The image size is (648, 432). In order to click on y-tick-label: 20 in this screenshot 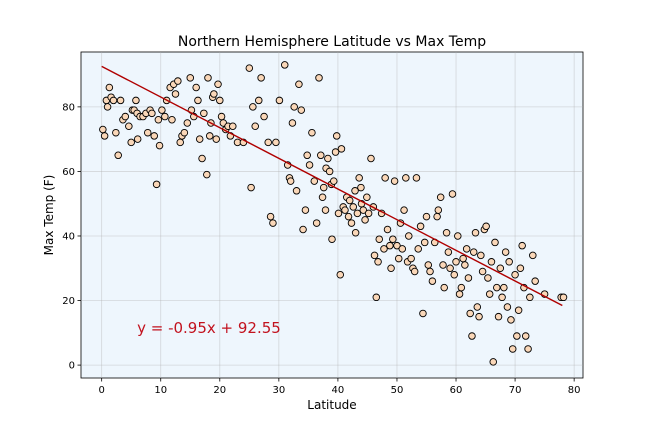, I will do `click(68, 301)`.